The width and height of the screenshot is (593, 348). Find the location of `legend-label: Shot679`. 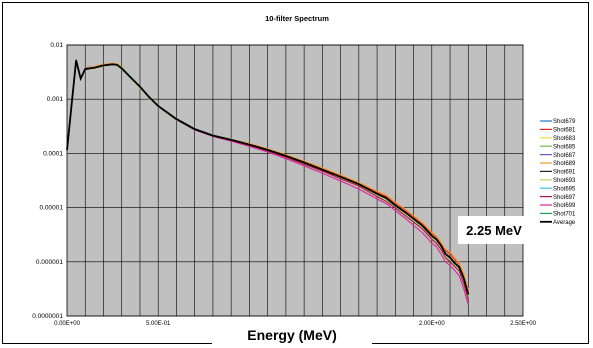

legend-label: Shot679 is located at coordinates (564, 122).